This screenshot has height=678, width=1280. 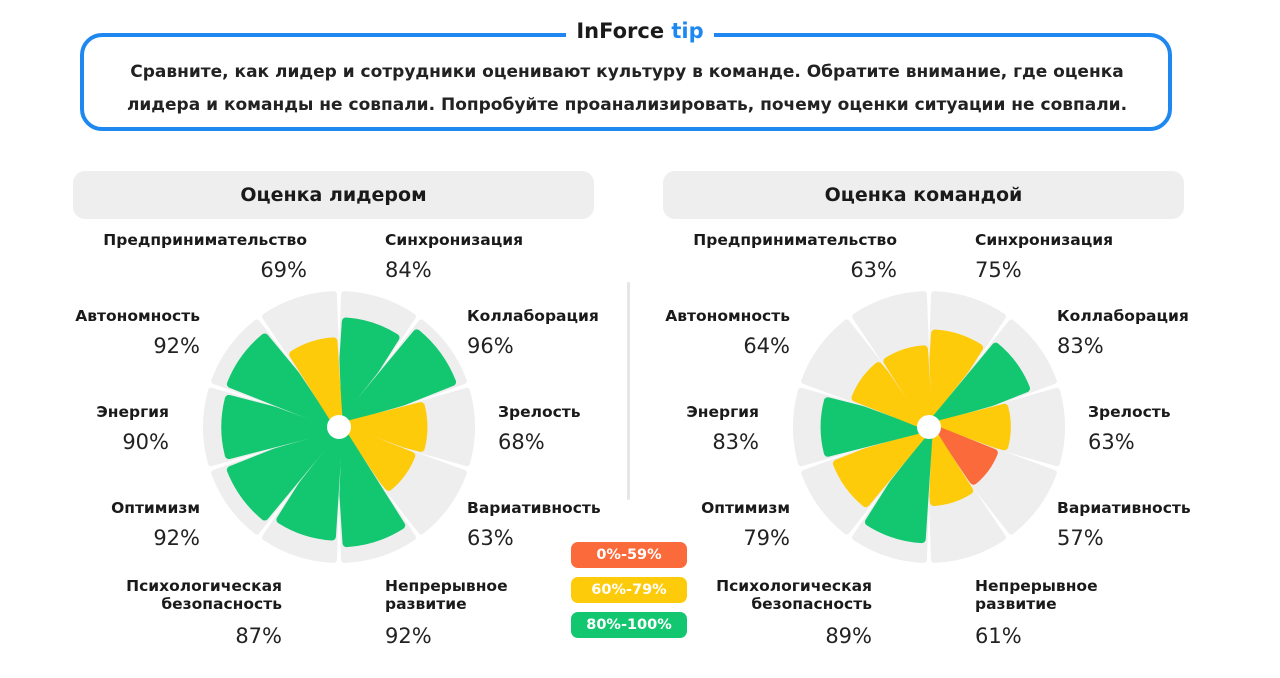 What do you see at coordinates (923, 195) in the screenshot?
I see `panel-title-team: Оценка командой` at bounding box center [923, 195].